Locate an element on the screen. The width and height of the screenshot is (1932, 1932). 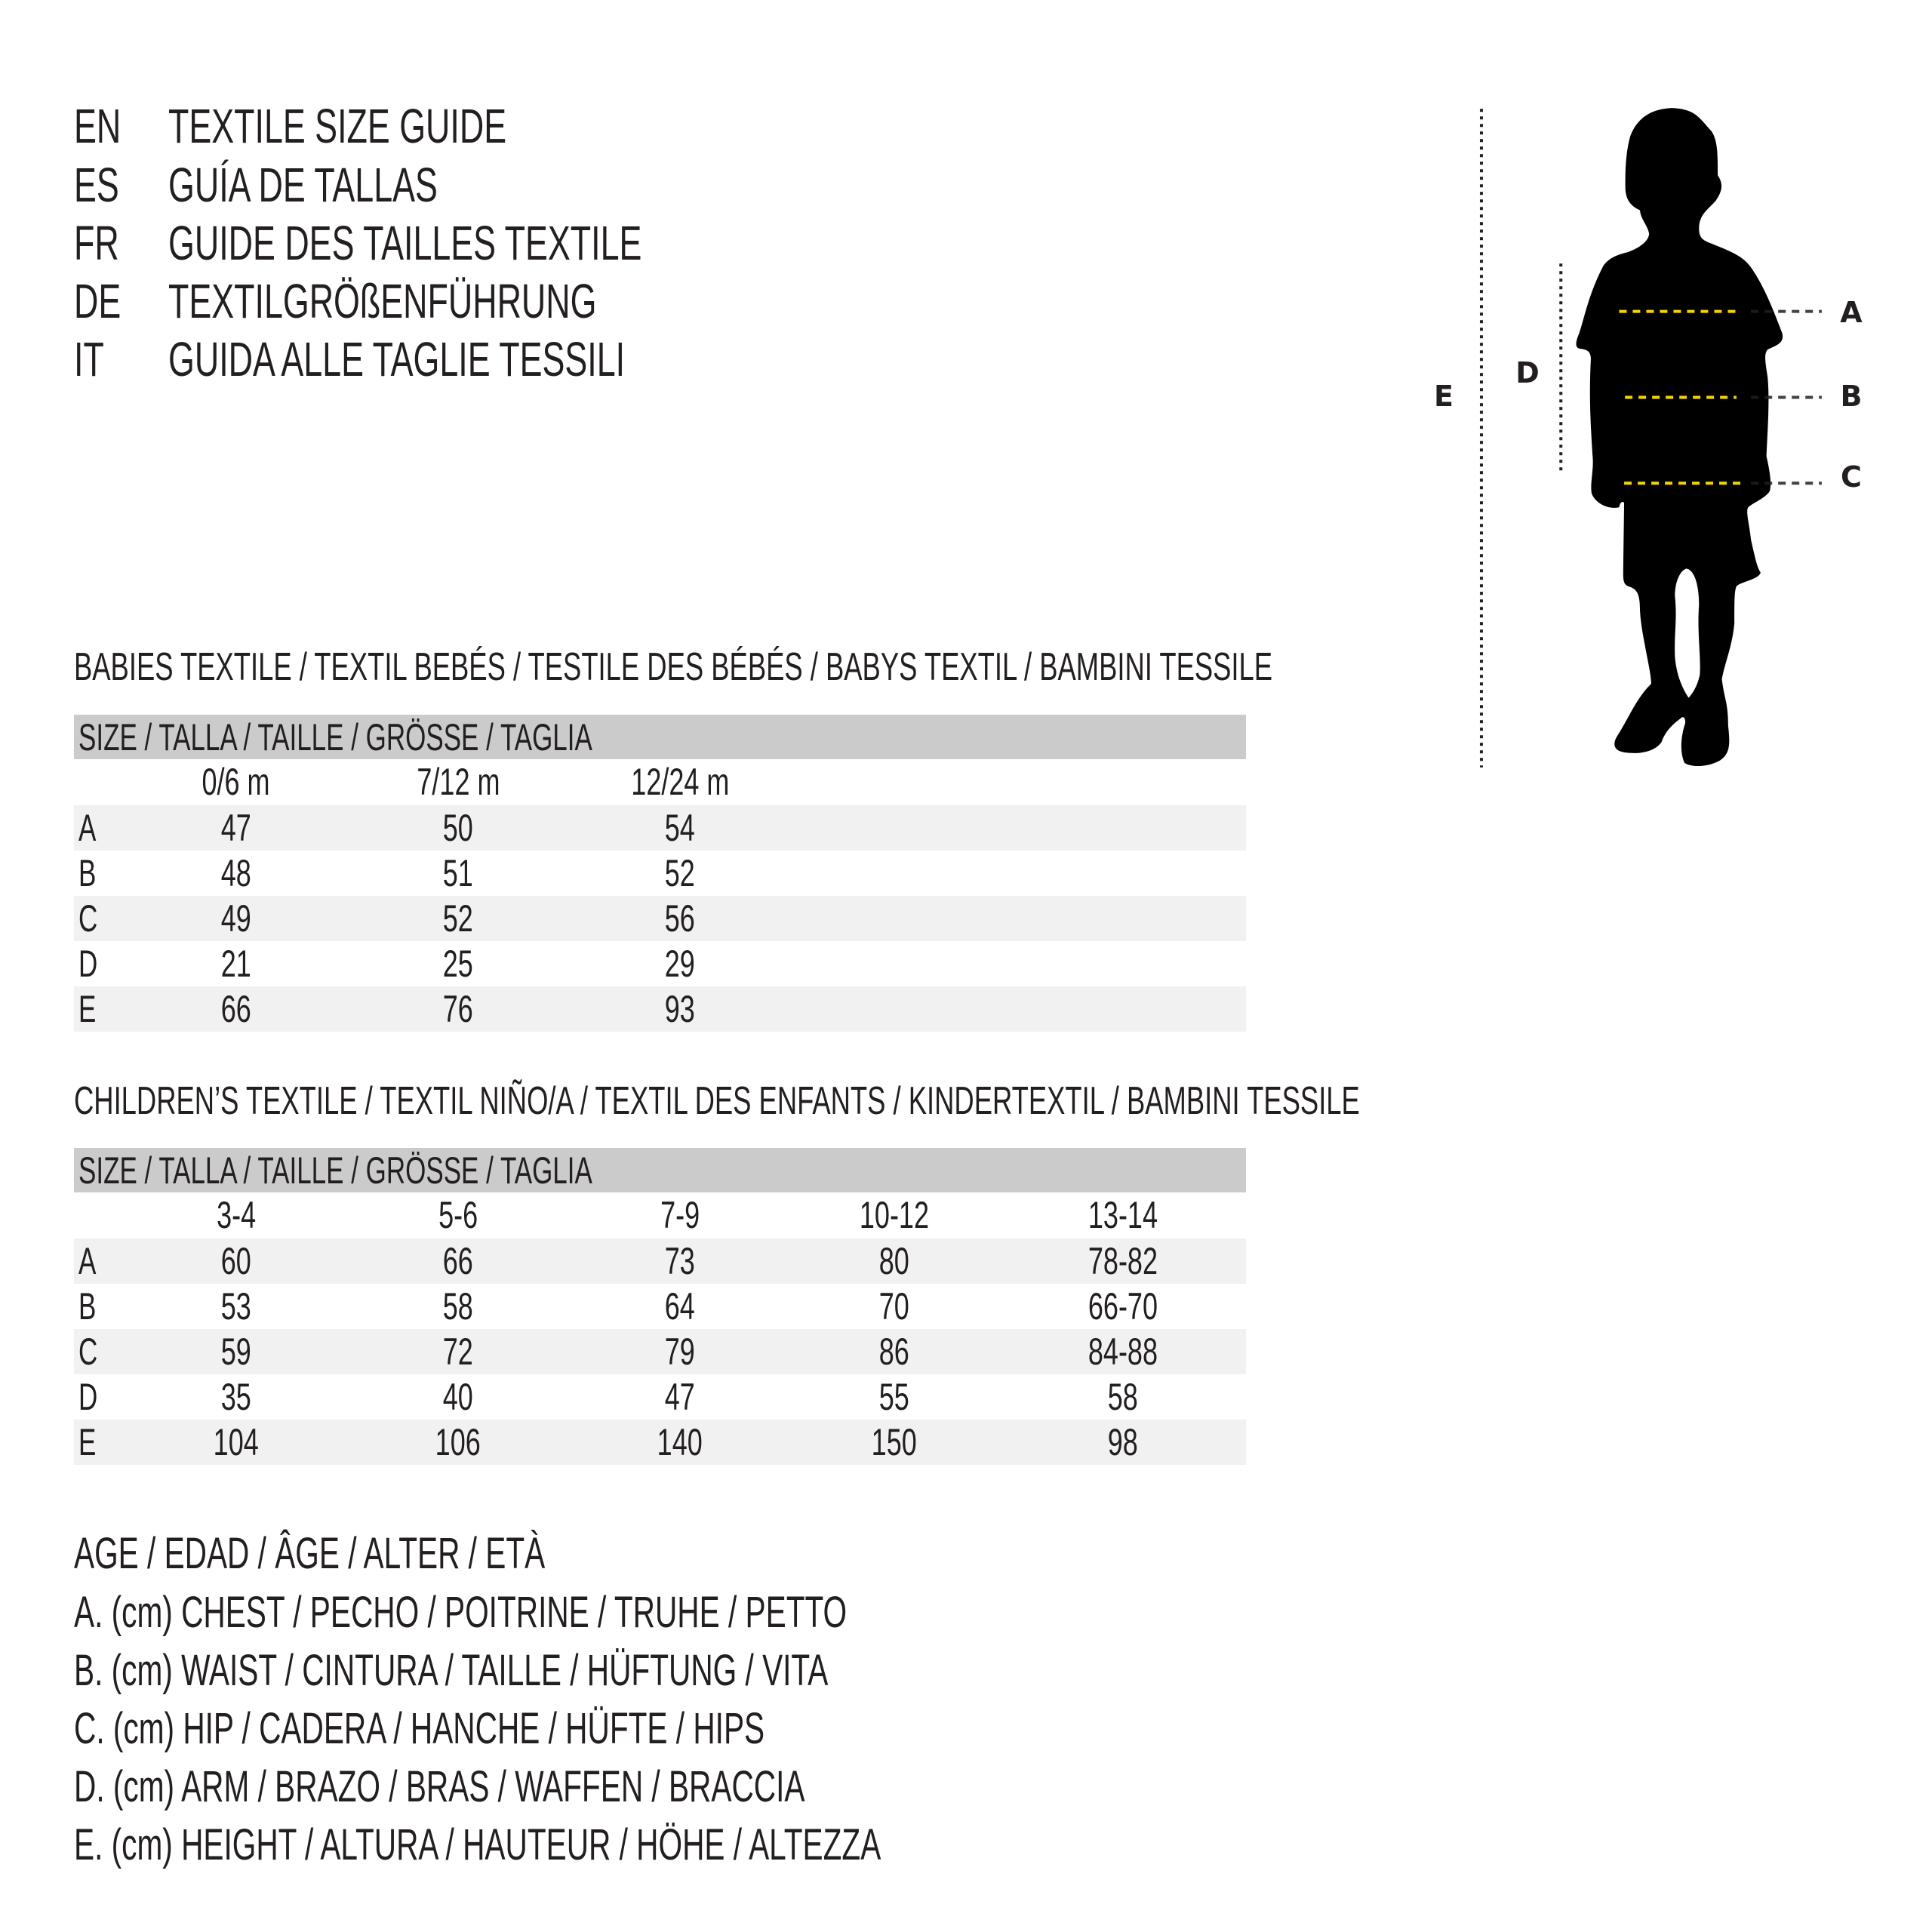
table-cell: 56 is located at coordinates (680, 918).